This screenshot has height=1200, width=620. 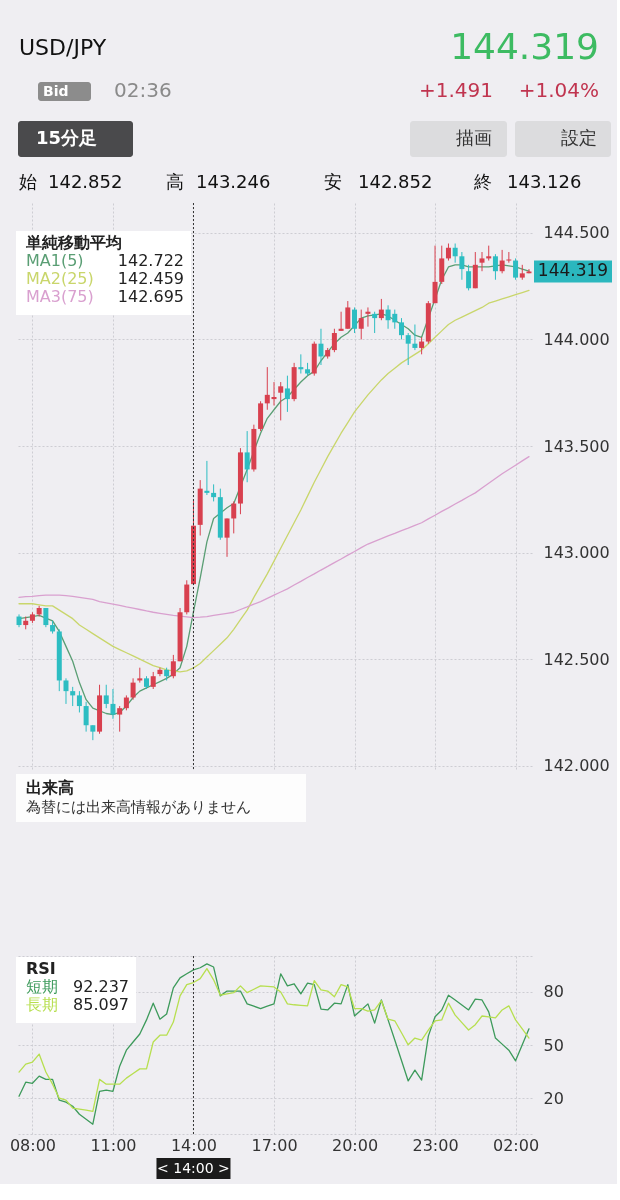 What do you see at coordinates (41, 968) in the screenshot?
I see `legend-title: RSI` at bounding box center [41, 968].